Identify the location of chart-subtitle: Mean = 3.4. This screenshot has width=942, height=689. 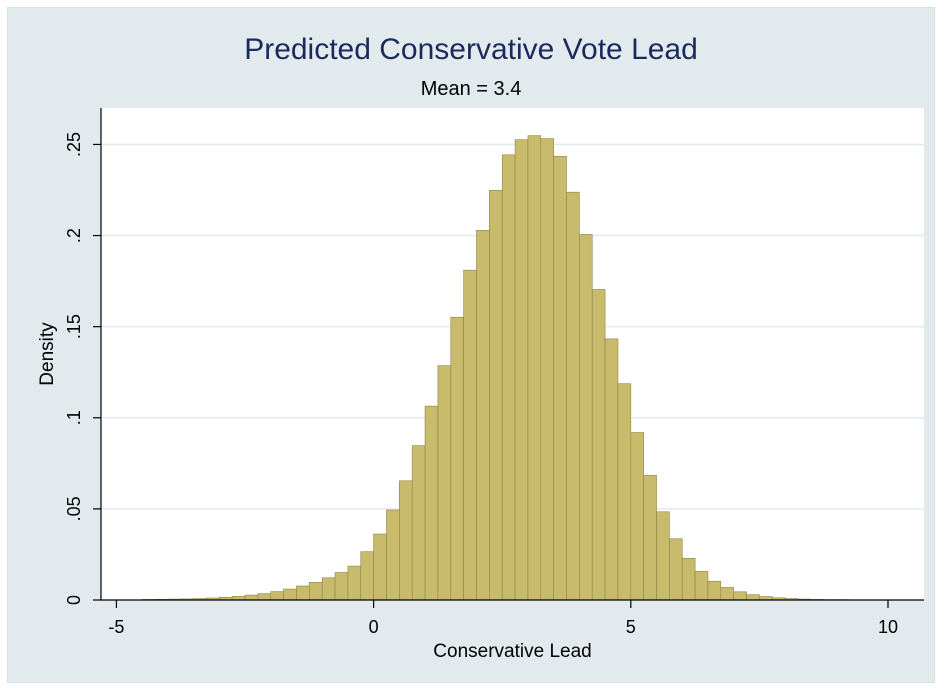
(471, 89).